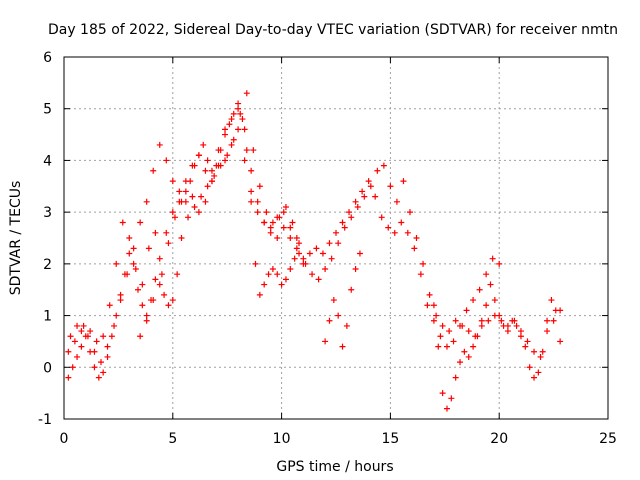 The image size is (640, 480). Describe the element at coordinates (342, 300) in the screenshot. I see `series-track-e` at that location.